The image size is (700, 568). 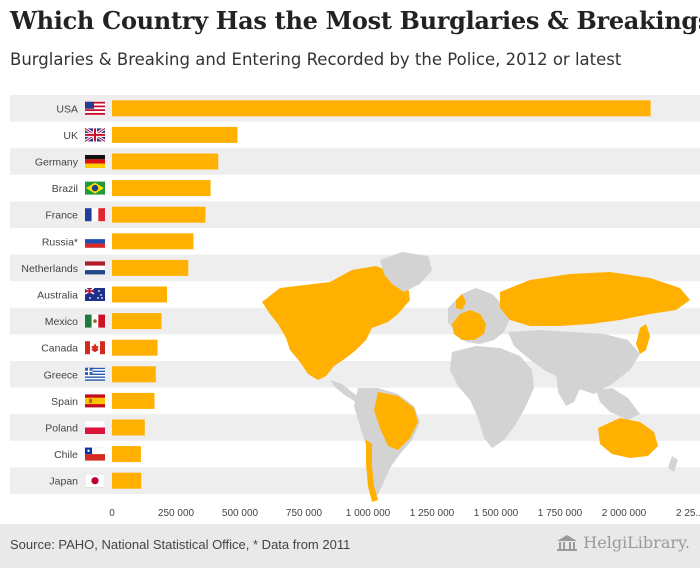 What do you see at coordinates (628, 438) in the screenshot?
I see `map-australia` at bounding box center [628, 438].